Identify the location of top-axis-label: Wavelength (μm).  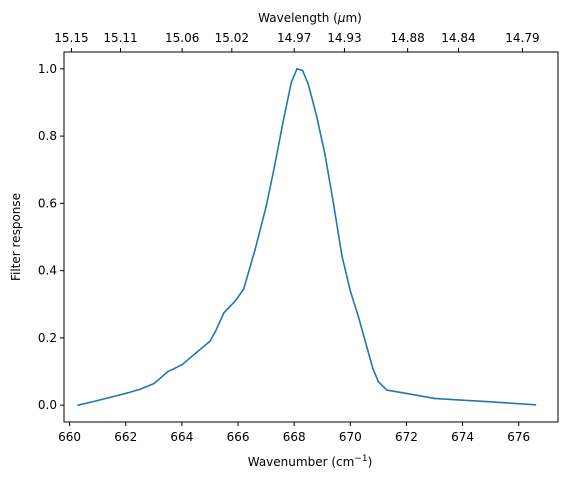
(310, 18).